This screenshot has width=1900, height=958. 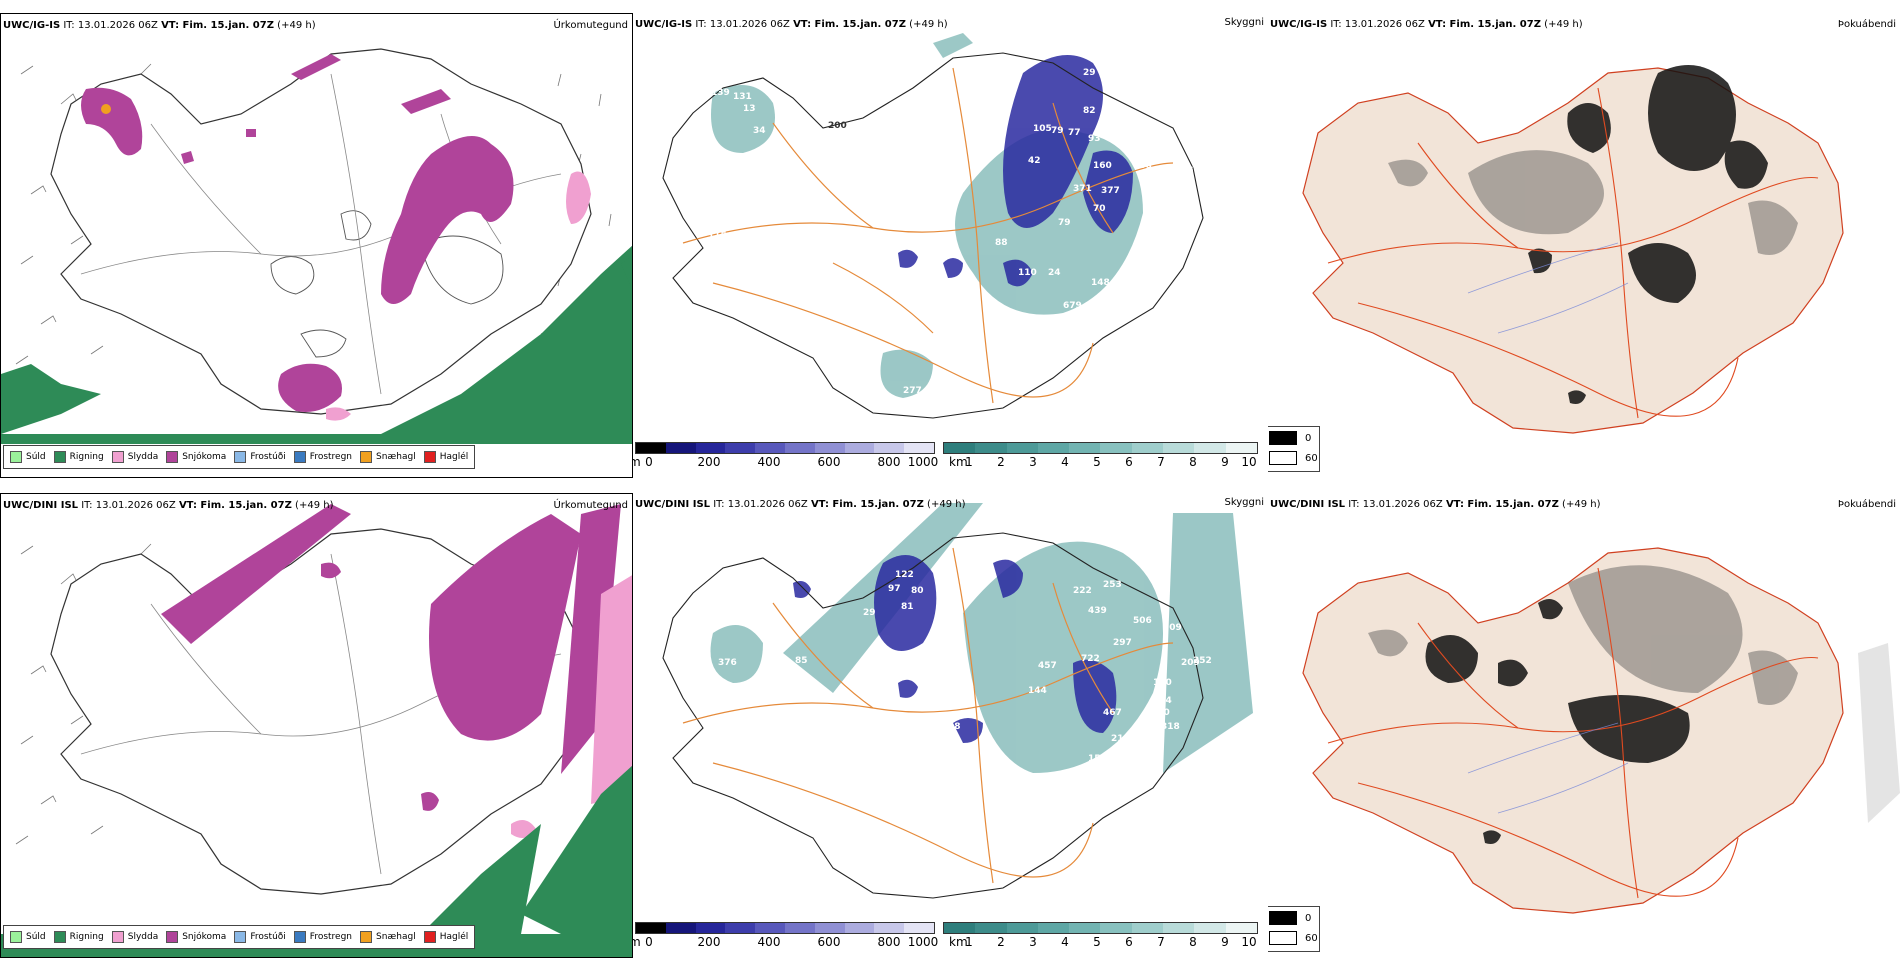 I want to click on label: 506, so click(x=1142, y=621).